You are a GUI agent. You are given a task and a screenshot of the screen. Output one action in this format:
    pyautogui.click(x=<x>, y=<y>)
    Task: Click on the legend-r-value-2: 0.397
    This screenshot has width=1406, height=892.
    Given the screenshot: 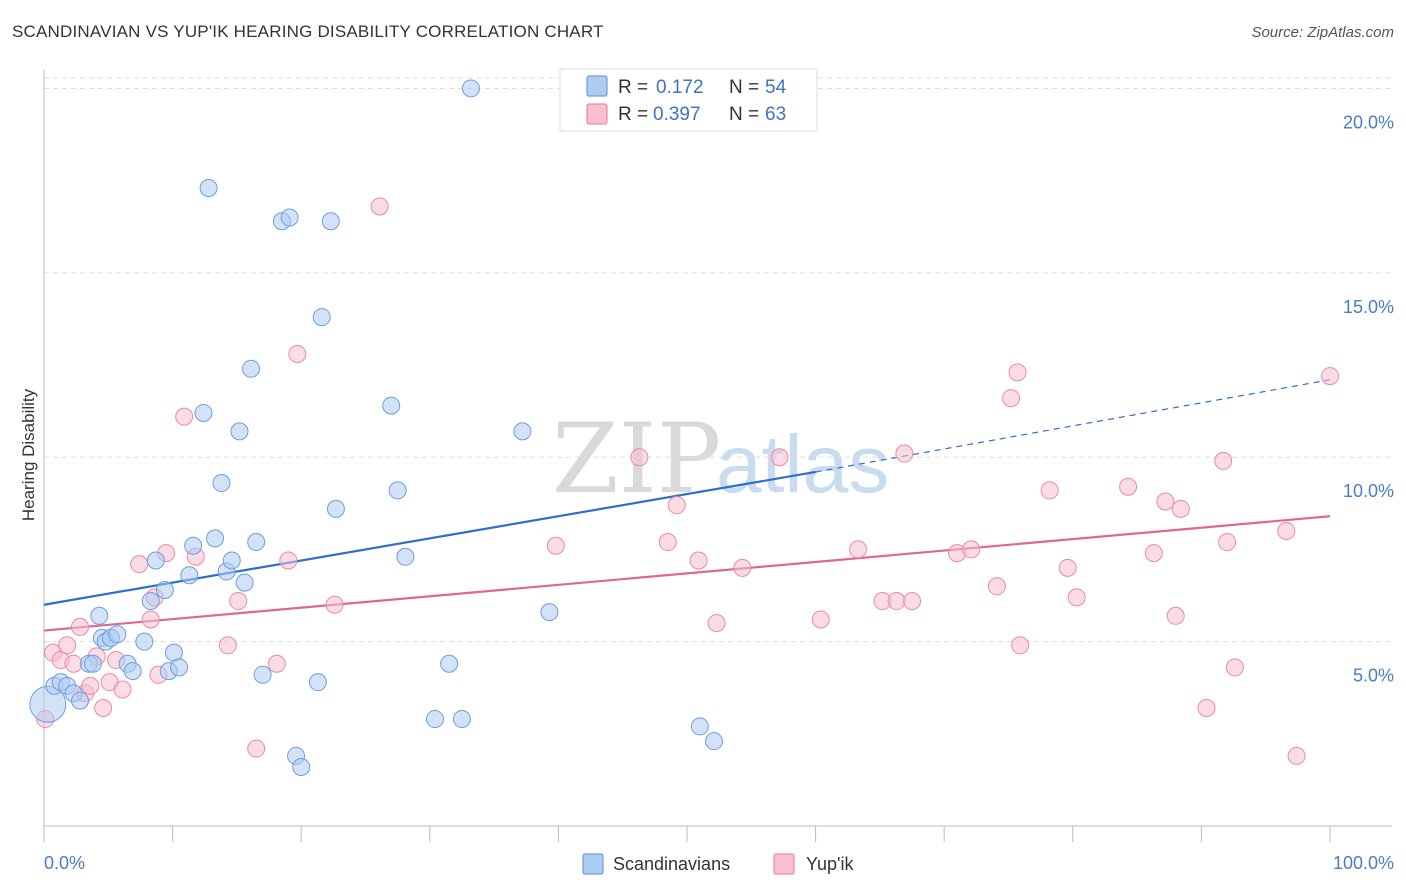 What is the action you would take?
    pyautogui.click(x=677, y=114)
    